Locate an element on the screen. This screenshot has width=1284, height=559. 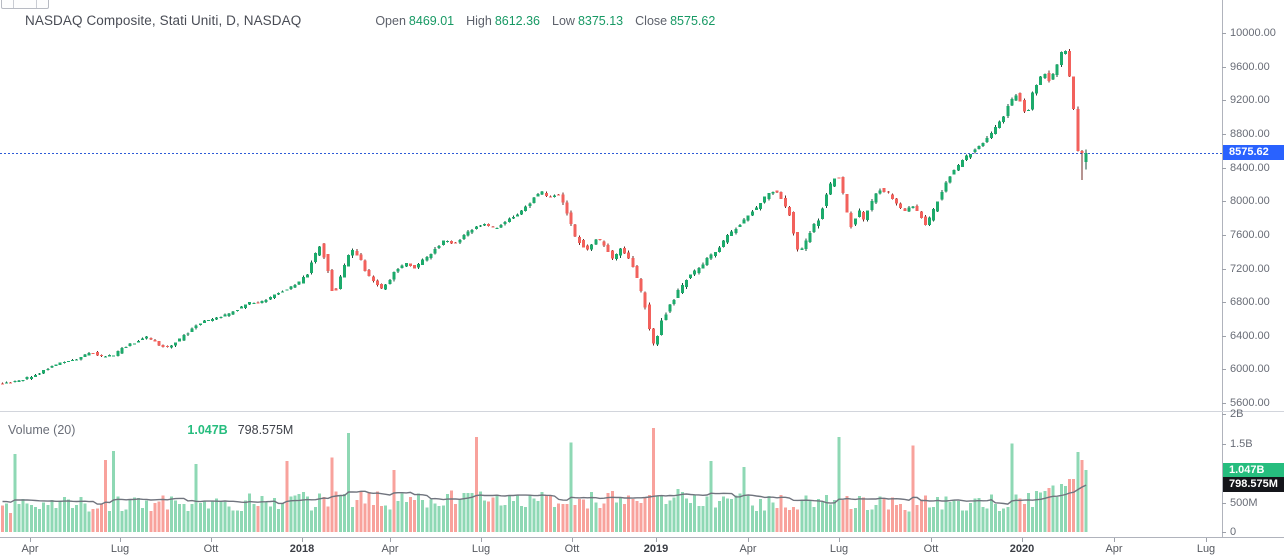
toolbar-edge is located at coordinates (25, 4).